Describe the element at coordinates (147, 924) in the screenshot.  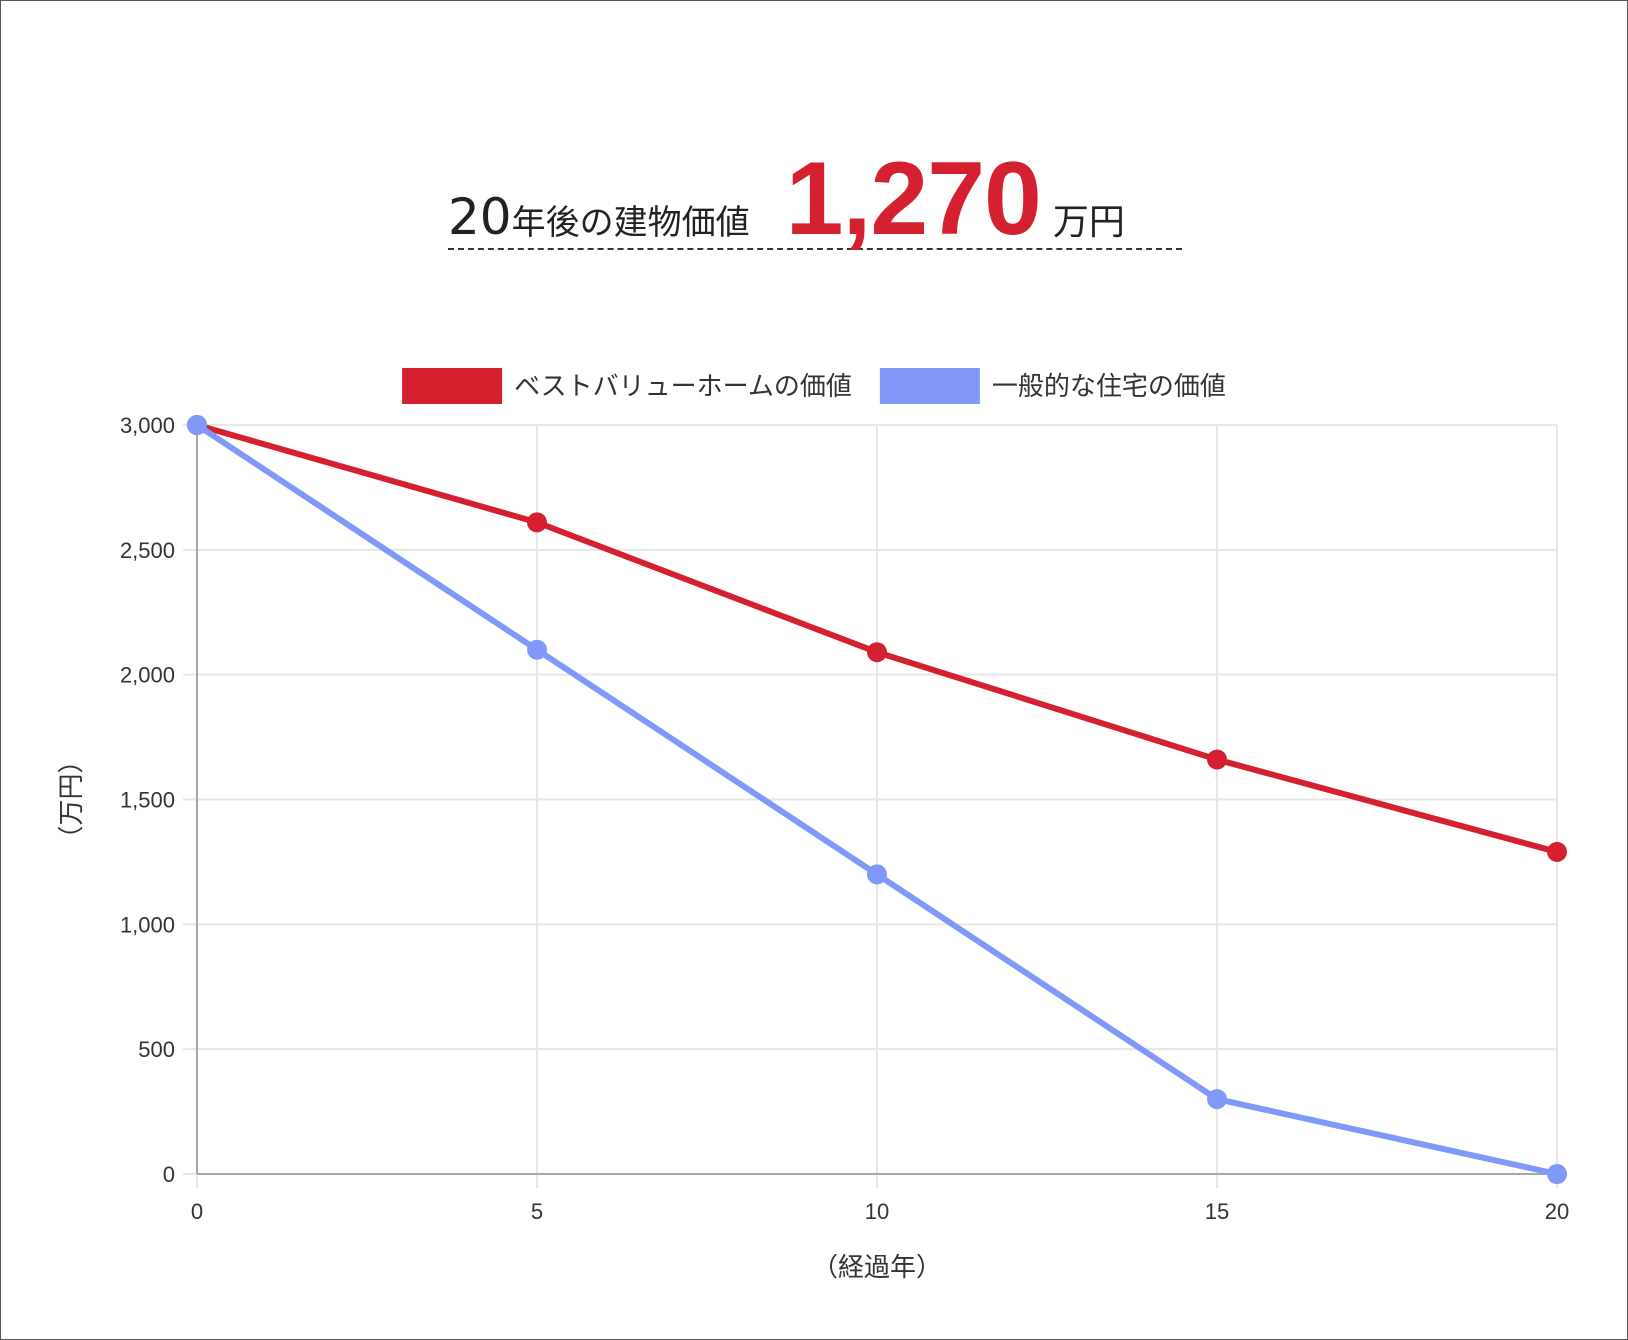
I see `y-tick-label: 1,000` at that location.